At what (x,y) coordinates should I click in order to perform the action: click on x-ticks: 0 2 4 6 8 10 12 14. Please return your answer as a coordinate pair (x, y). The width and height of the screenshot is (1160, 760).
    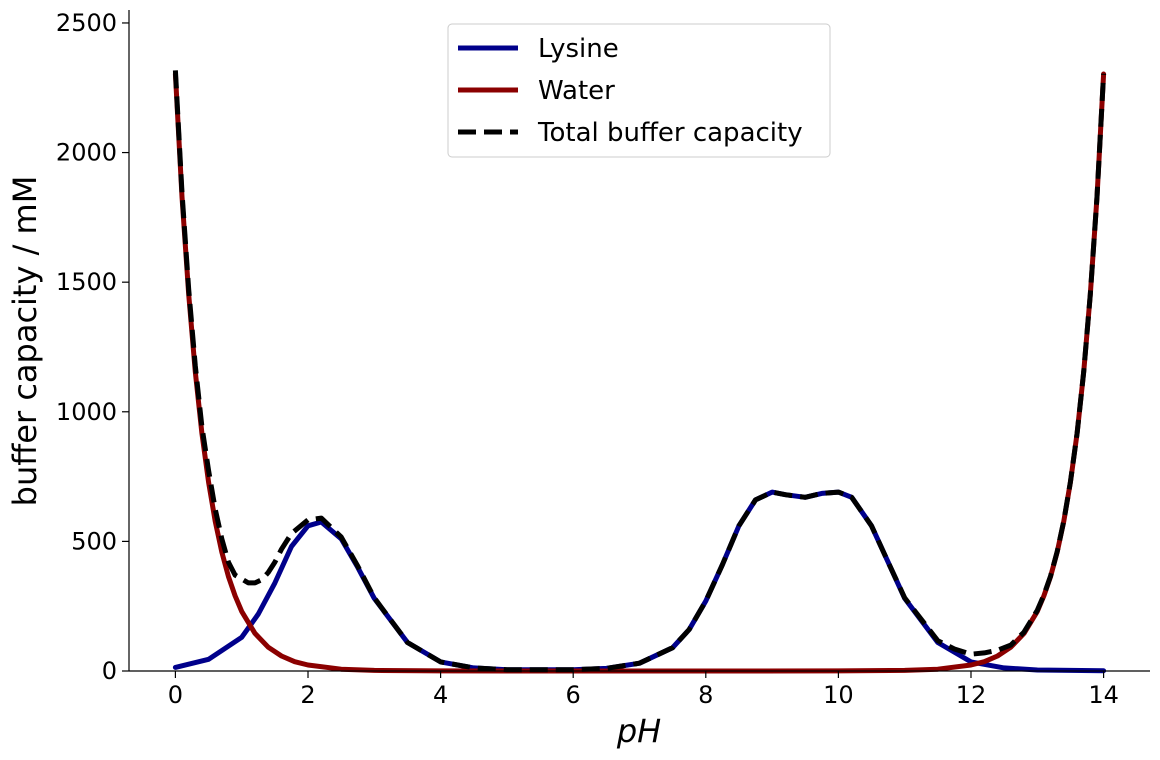
    Looking at the image, I should click on (643, 690).